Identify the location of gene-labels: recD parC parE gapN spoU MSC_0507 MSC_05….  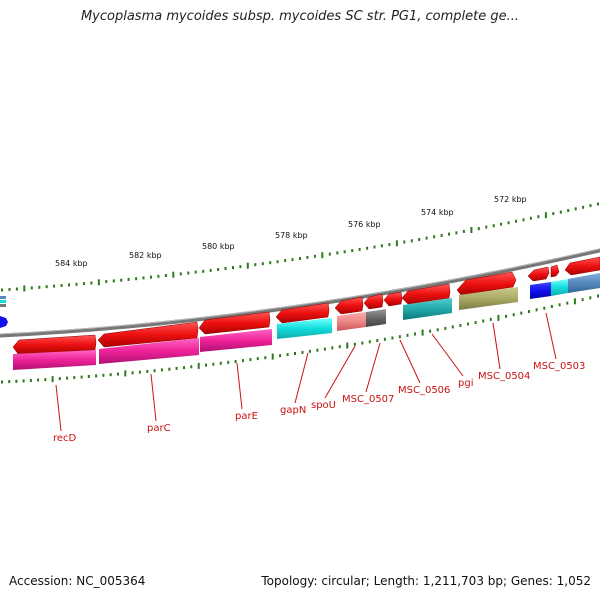
(319, 402).